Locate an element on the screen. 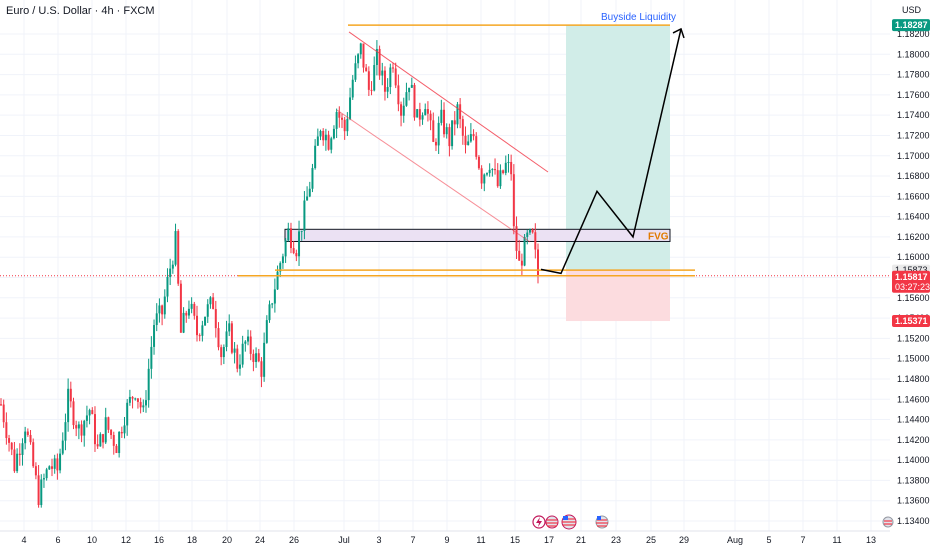 This screenshot has height=550, width=932. lightning-icon is located at coordinates (539, 522).